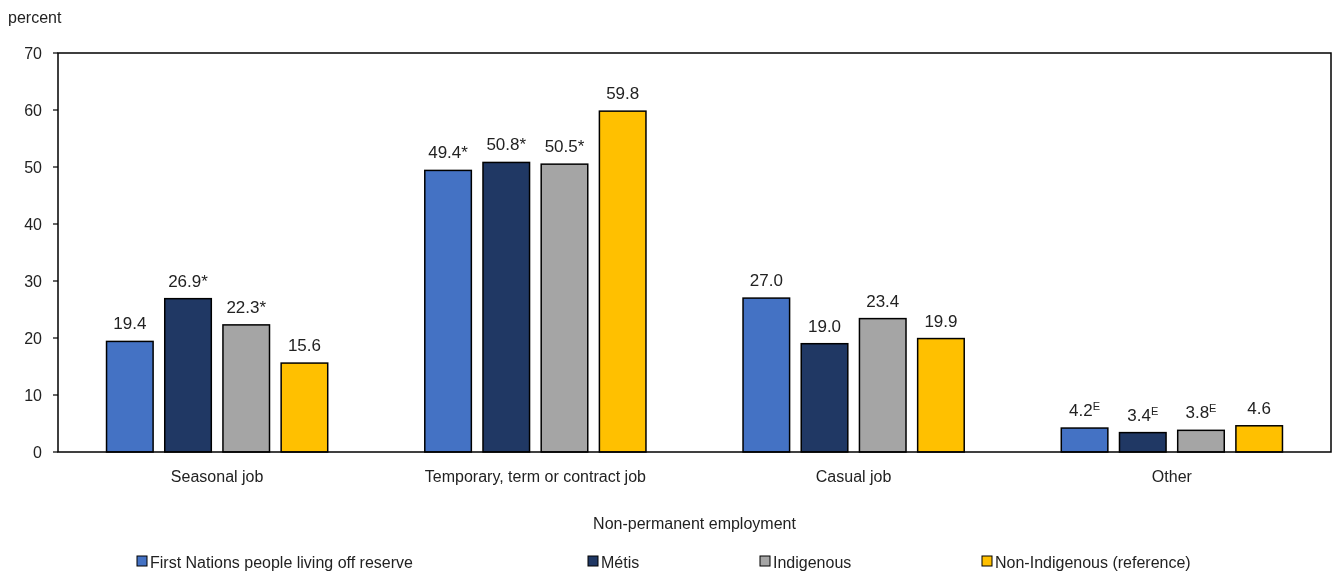 This screenshot has height=580, width=1338. What do you see at coordinates (1201, 412) in the screenshot?
I see `data-label: 3.8$^{E}$` at bounding box center [1201, 412].